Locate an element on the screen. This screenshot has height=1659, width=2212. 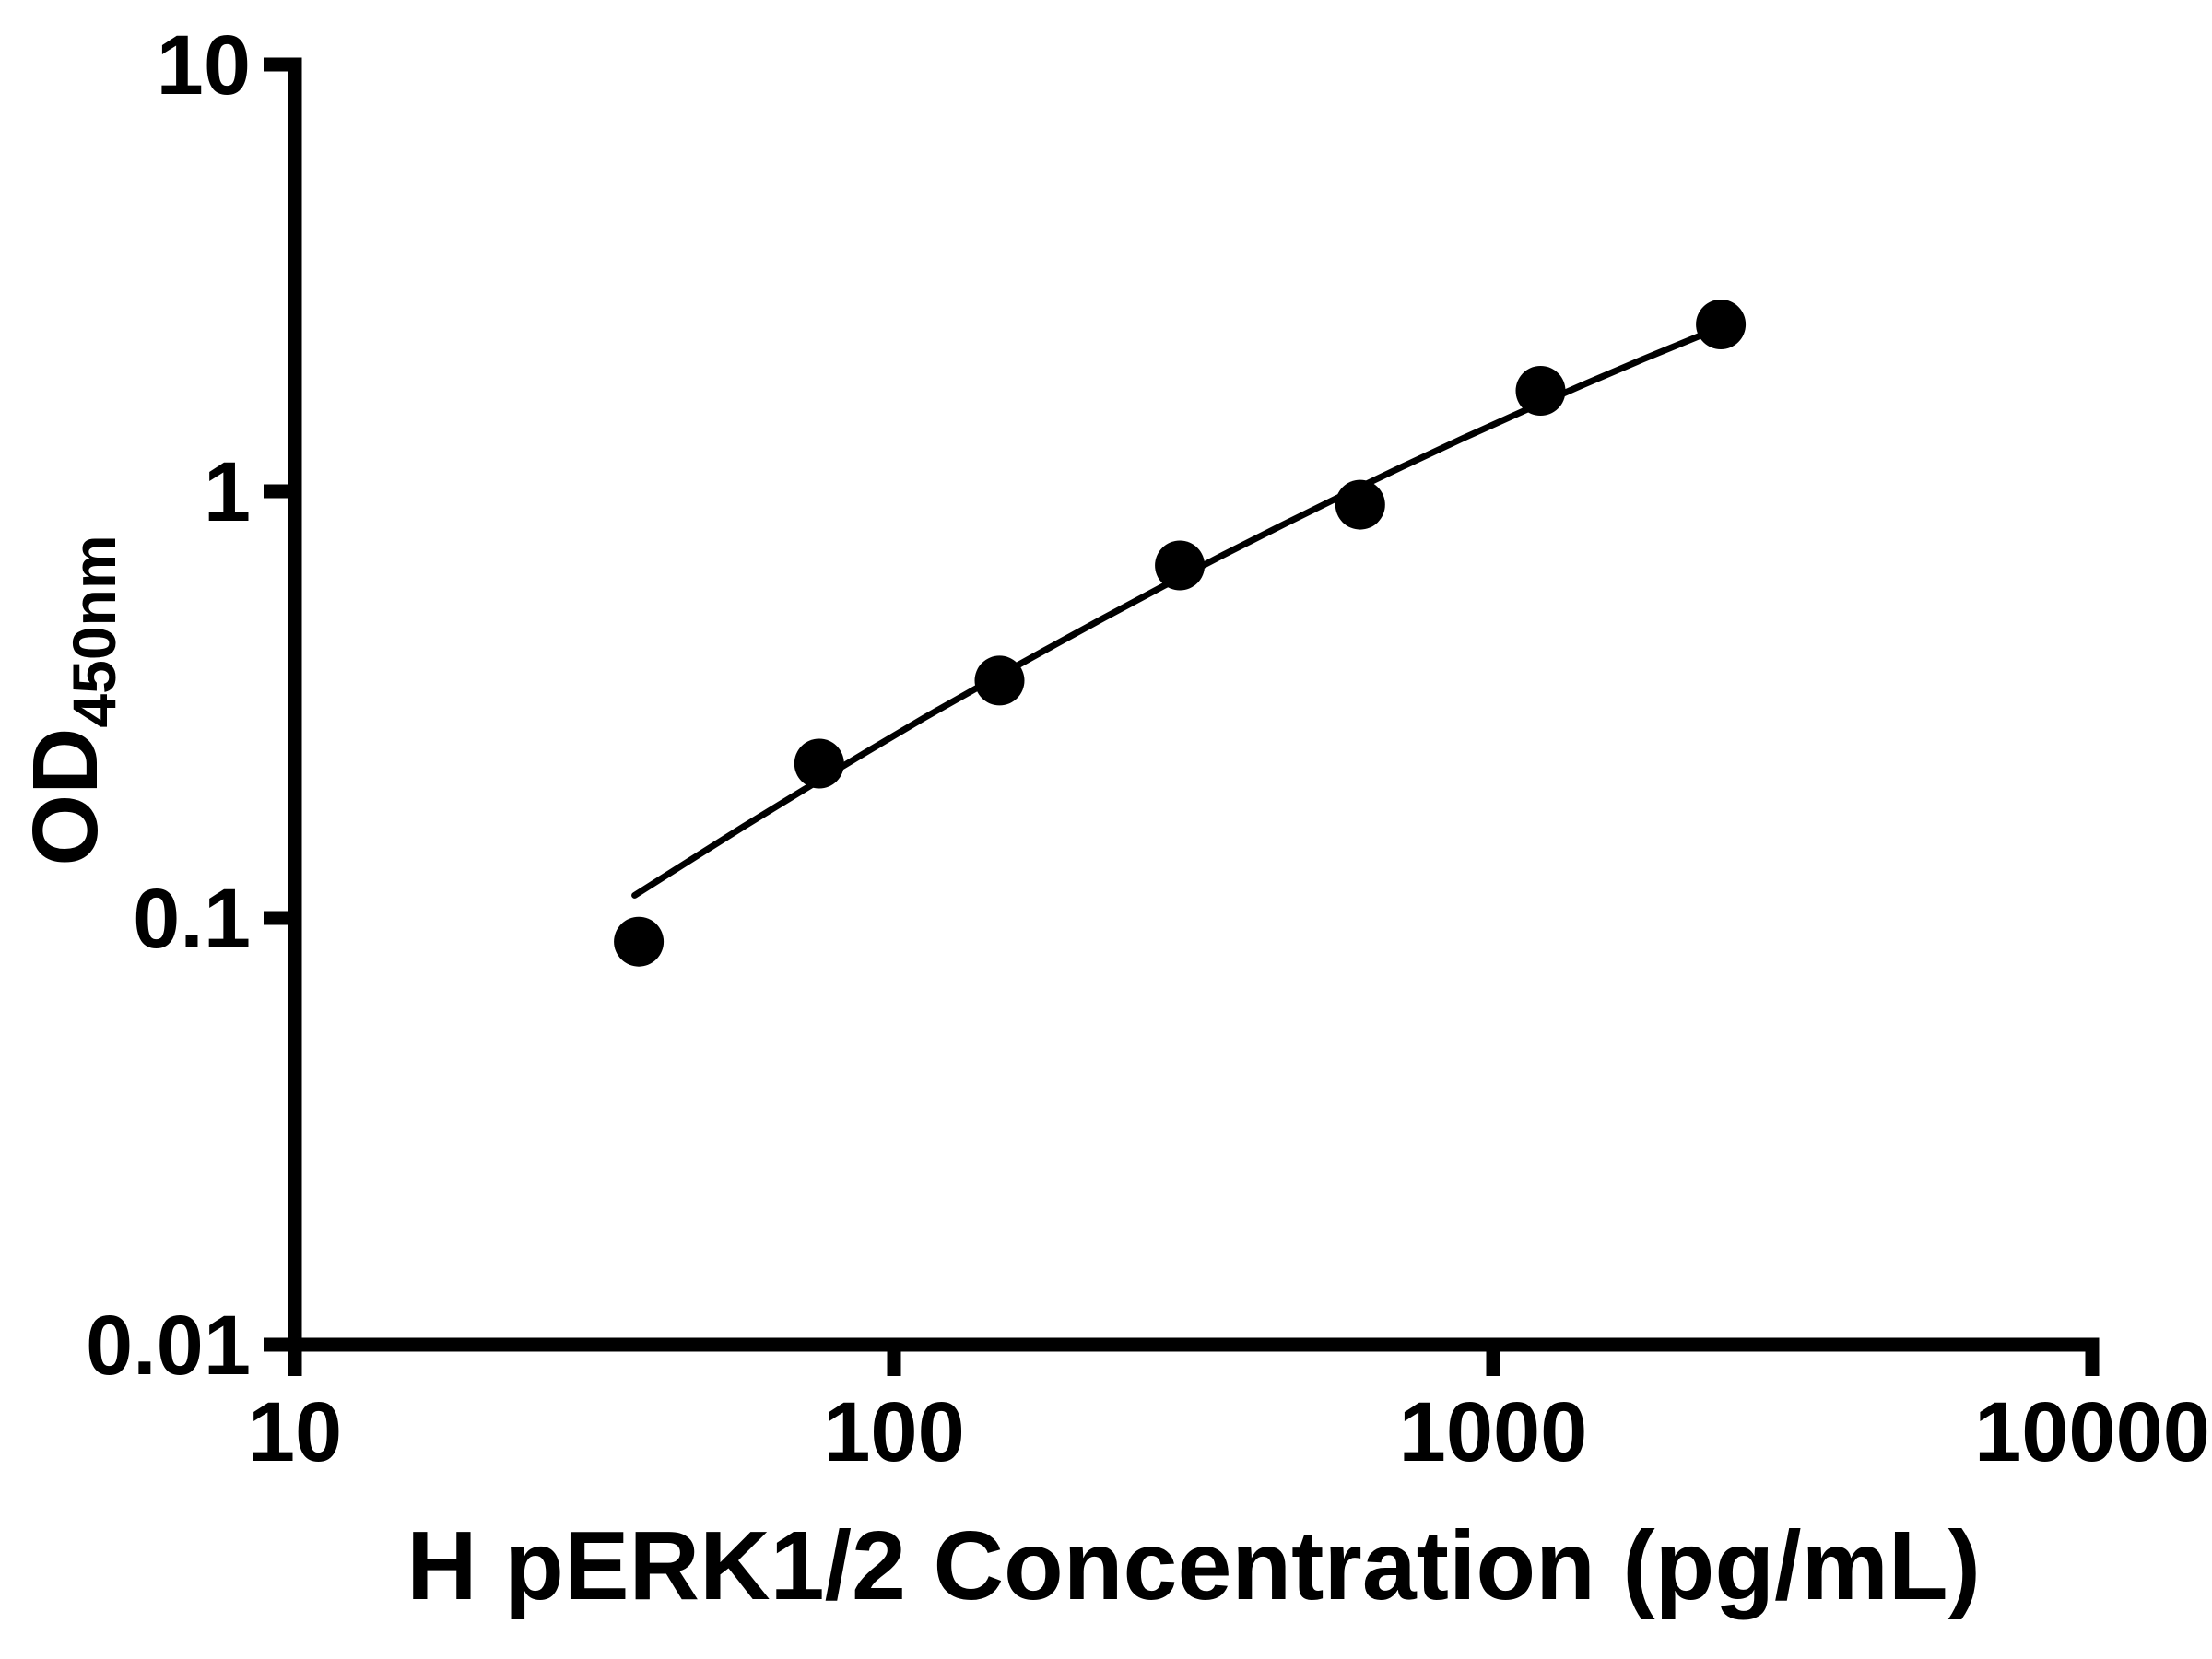
y-axis-label-main: OD is located at coordinates (65, 797).